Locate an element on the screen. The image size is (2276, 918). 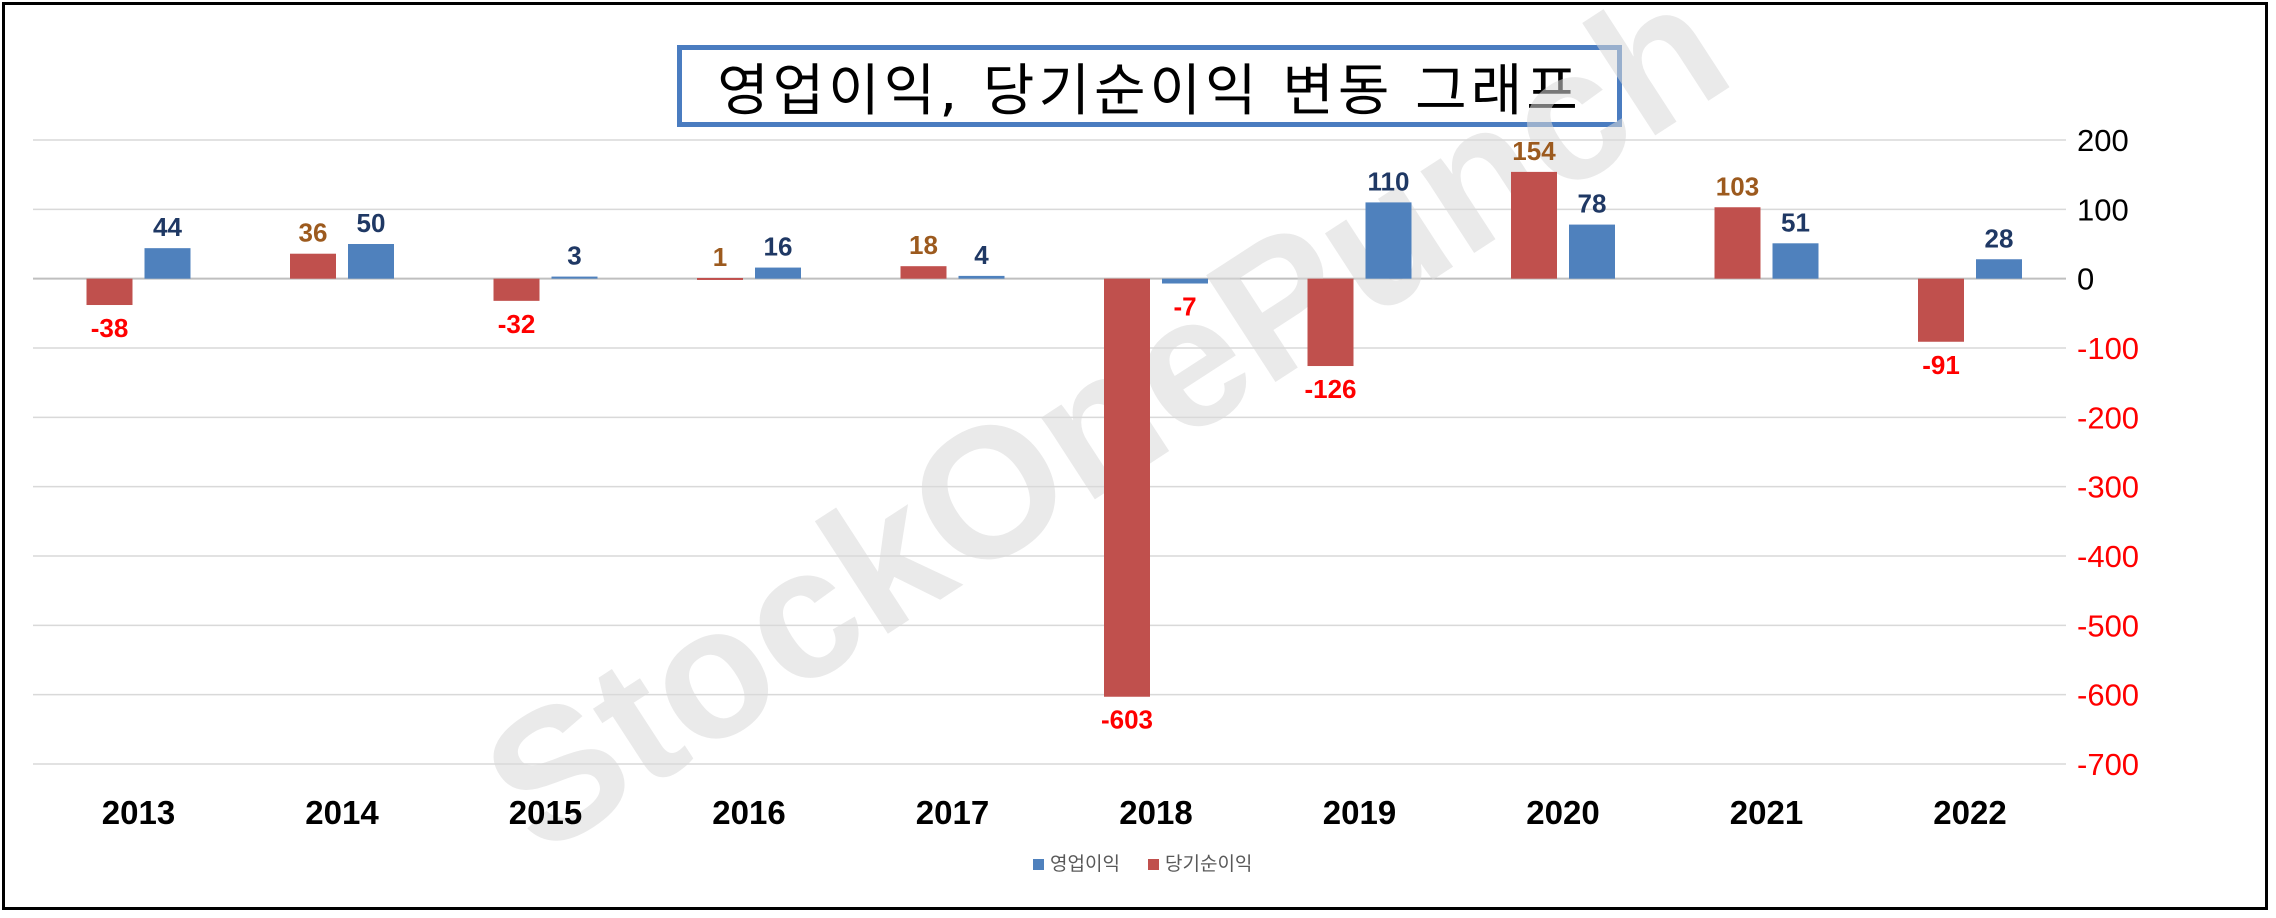
y-tick-label: 0 is located at coordinates (2085, 279).